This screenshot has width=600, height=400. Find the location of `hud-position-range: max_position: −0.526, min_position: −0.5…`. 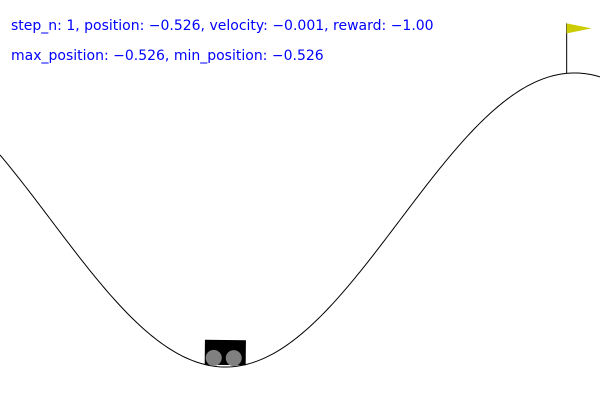

hud-position-range: max_position: −0.526, min_position: −0.5… is located at coordinates (167, 56).